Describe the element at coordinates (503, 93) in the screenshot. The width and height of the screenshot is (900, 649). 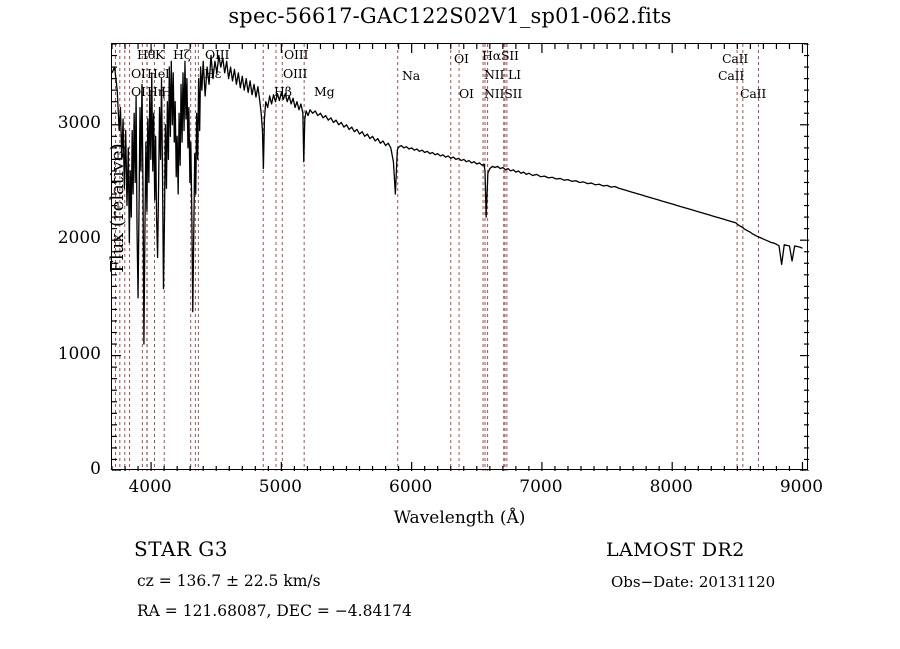
I see `spectral-line-label: NIISII` at that location.